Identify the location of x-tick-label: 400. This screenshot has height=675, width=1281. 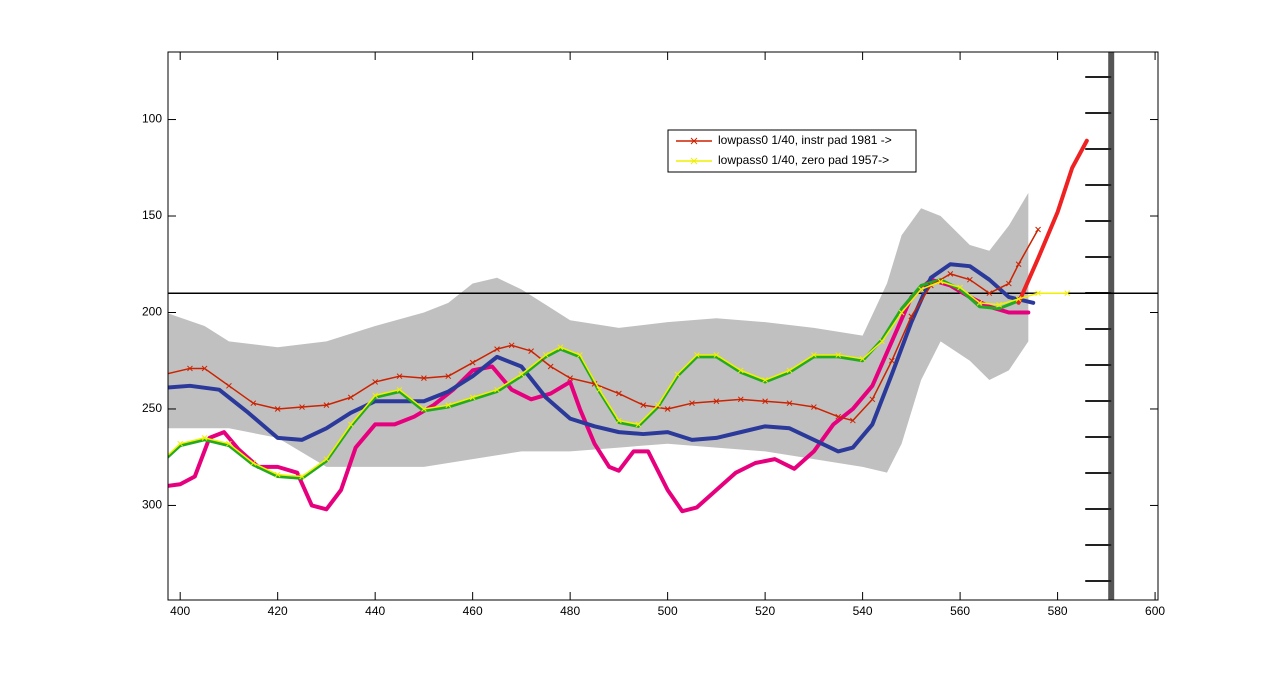
(180, 611).